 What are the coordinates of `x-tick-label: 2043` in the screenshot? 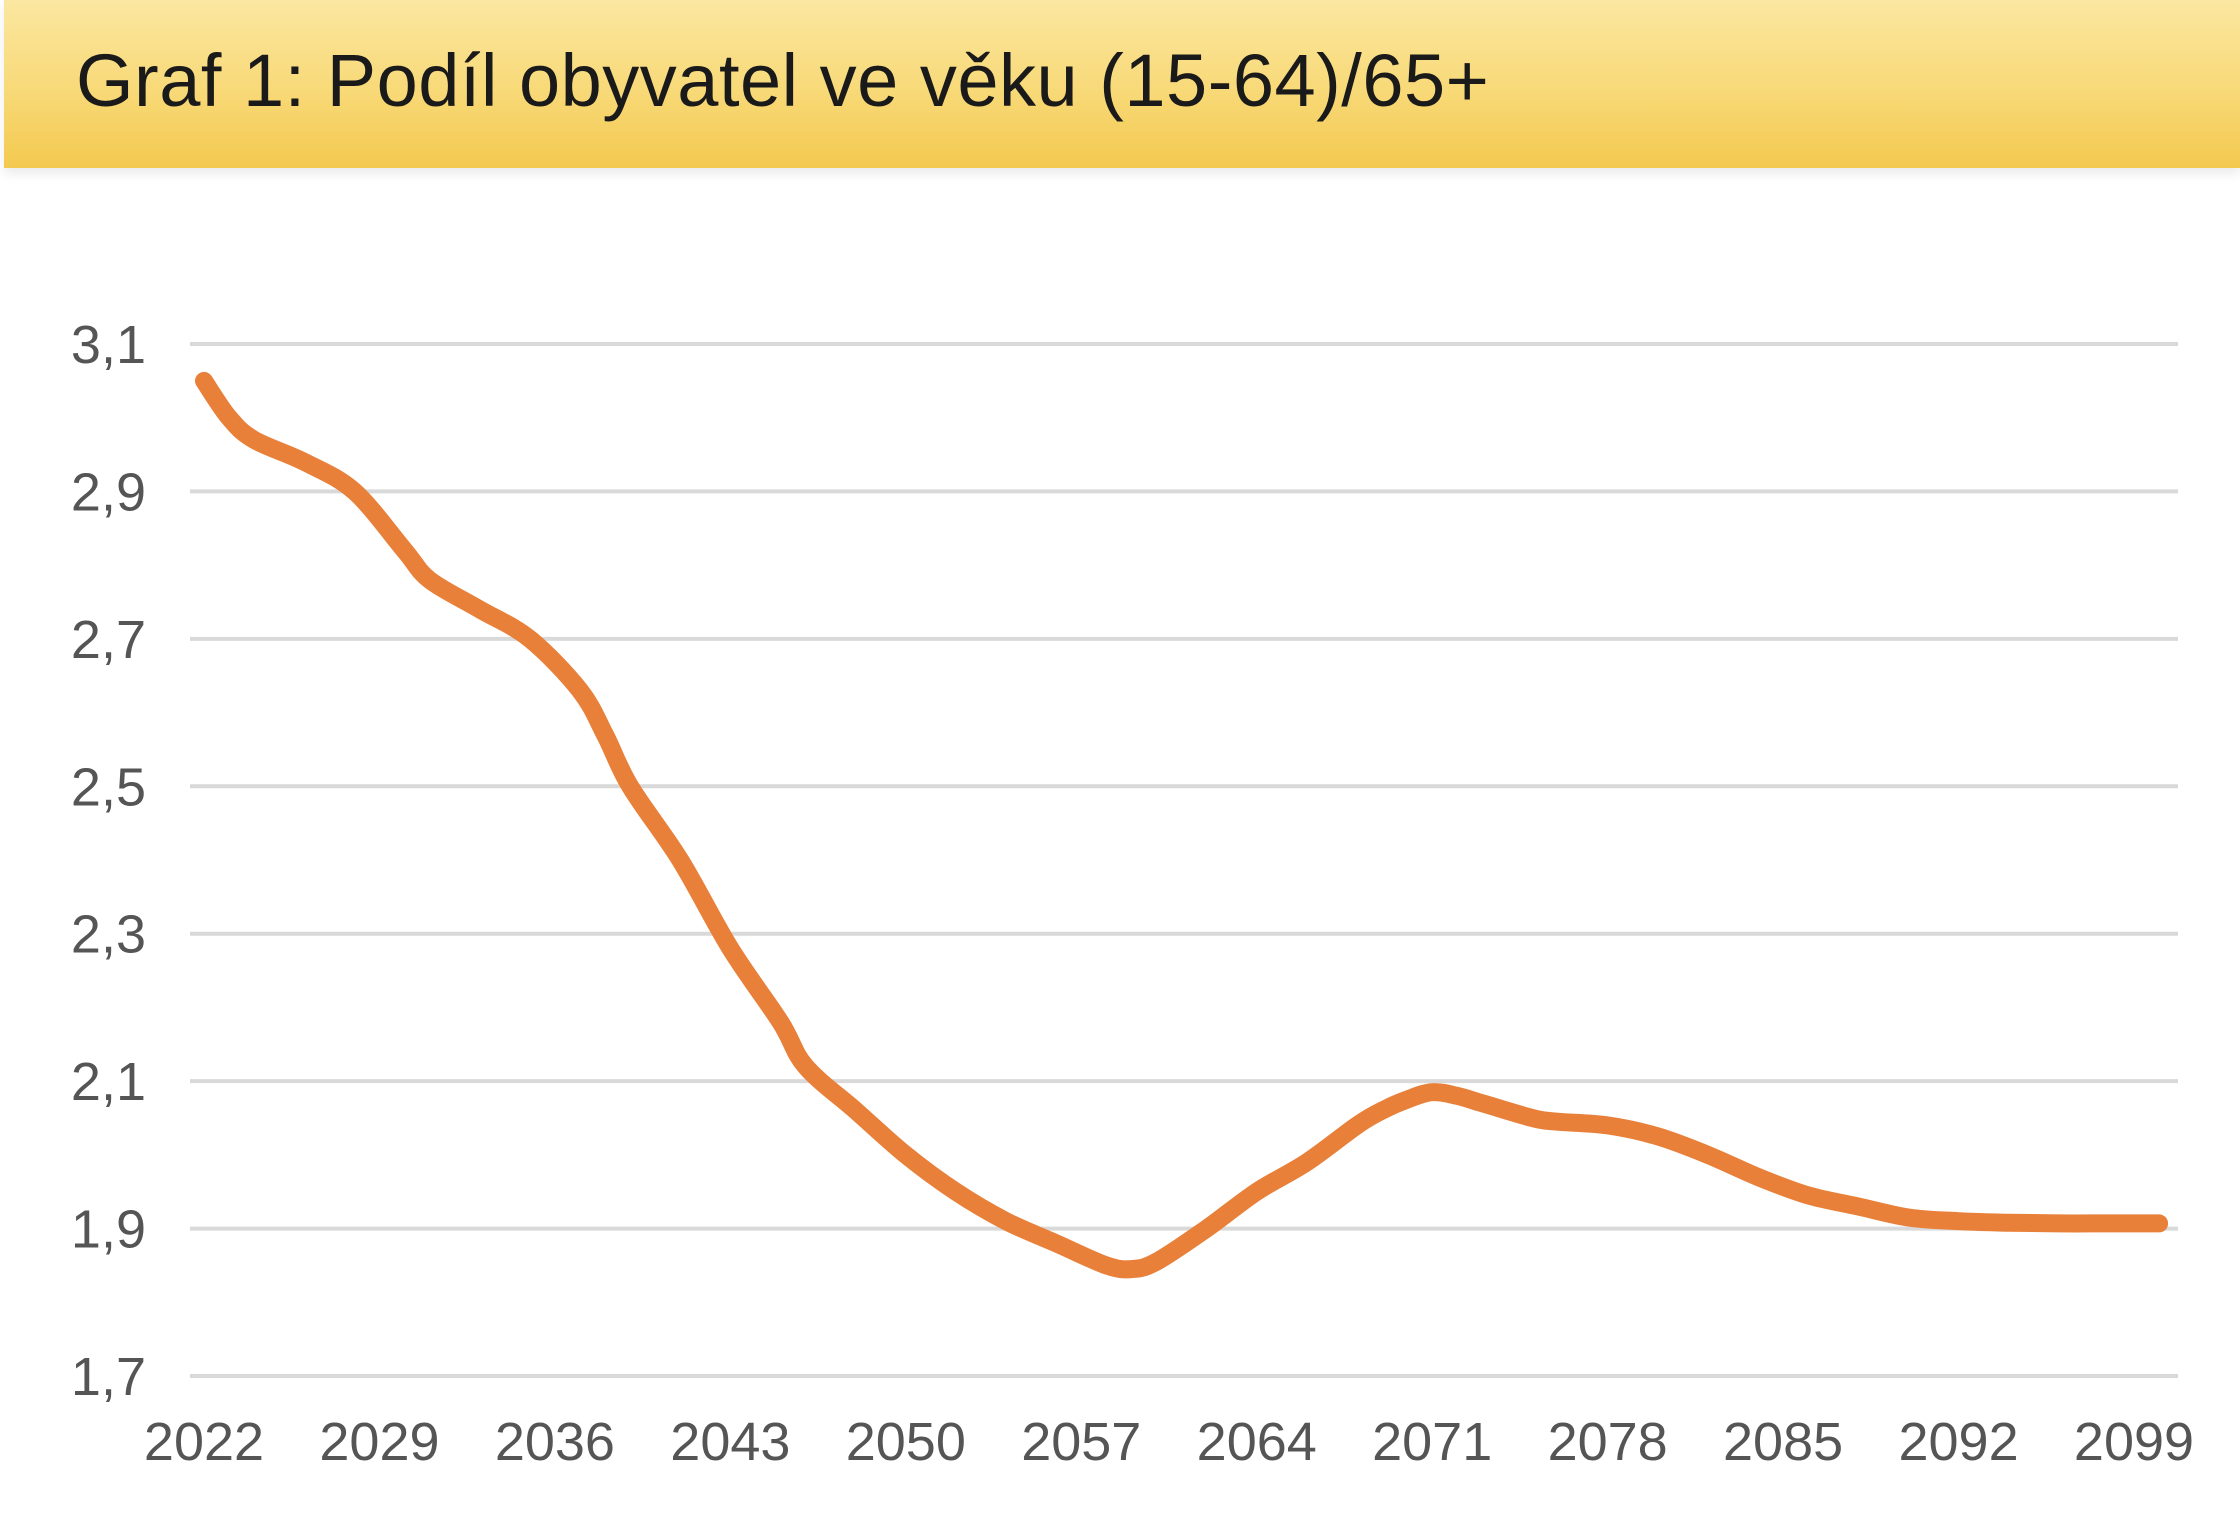 It's located at (730, 1442).